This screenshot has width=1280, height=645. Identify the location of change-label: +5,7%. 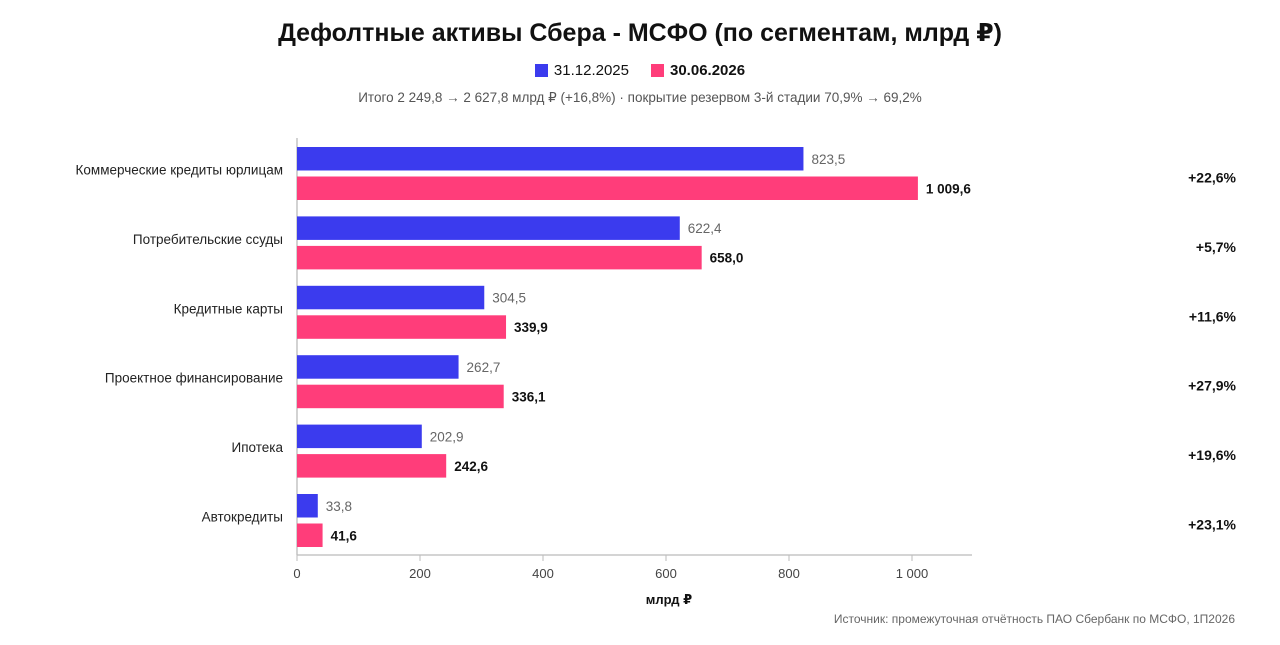
(1216, 247).